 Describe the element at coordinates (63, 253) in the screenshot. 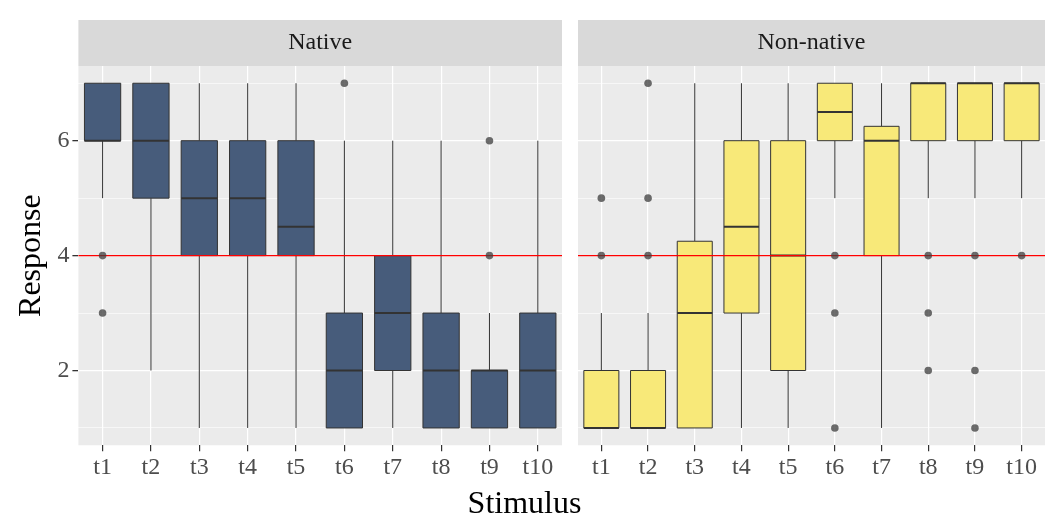

I see `y-tick-label: 4` at that location.